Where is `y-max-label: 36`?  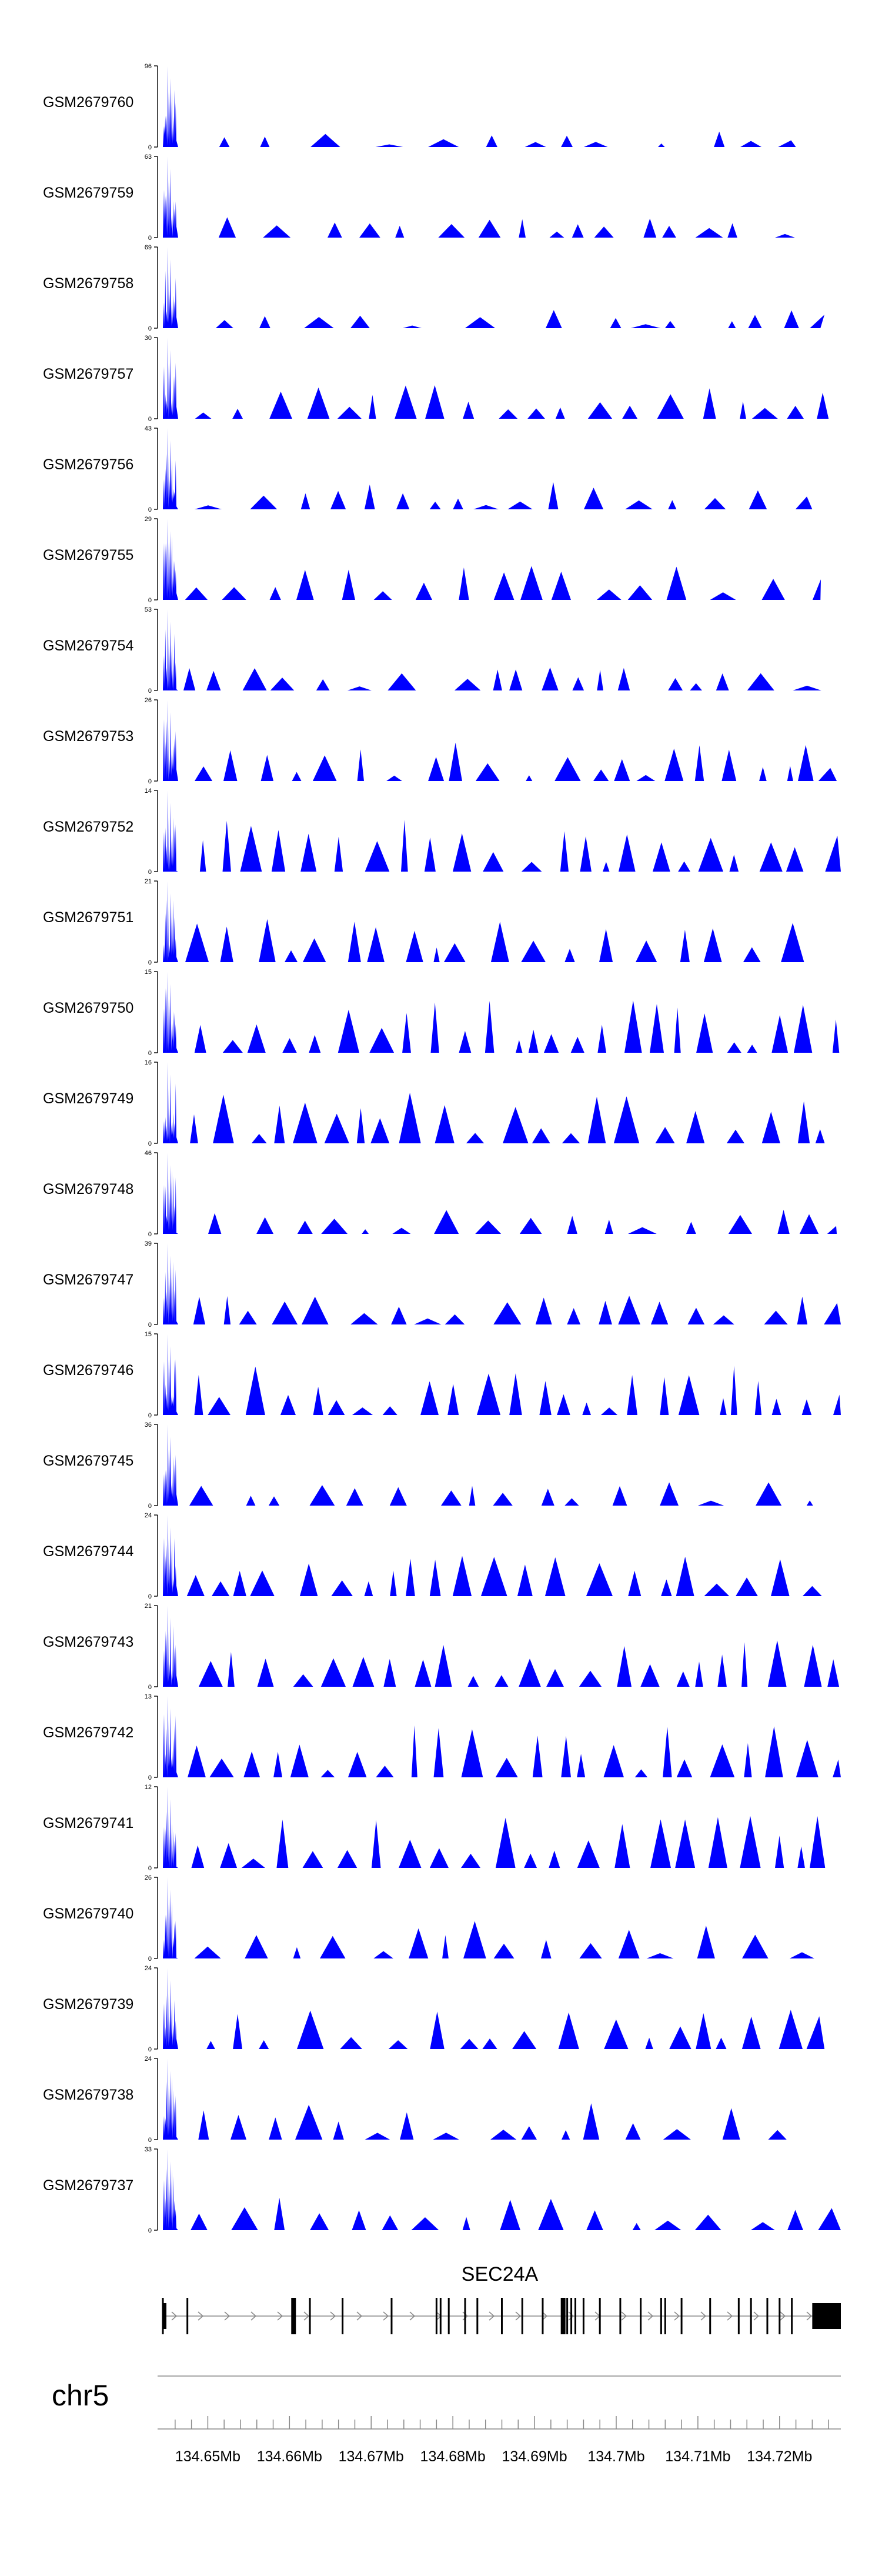
y-max-label: 36 is located at coordinates (148, 1425).